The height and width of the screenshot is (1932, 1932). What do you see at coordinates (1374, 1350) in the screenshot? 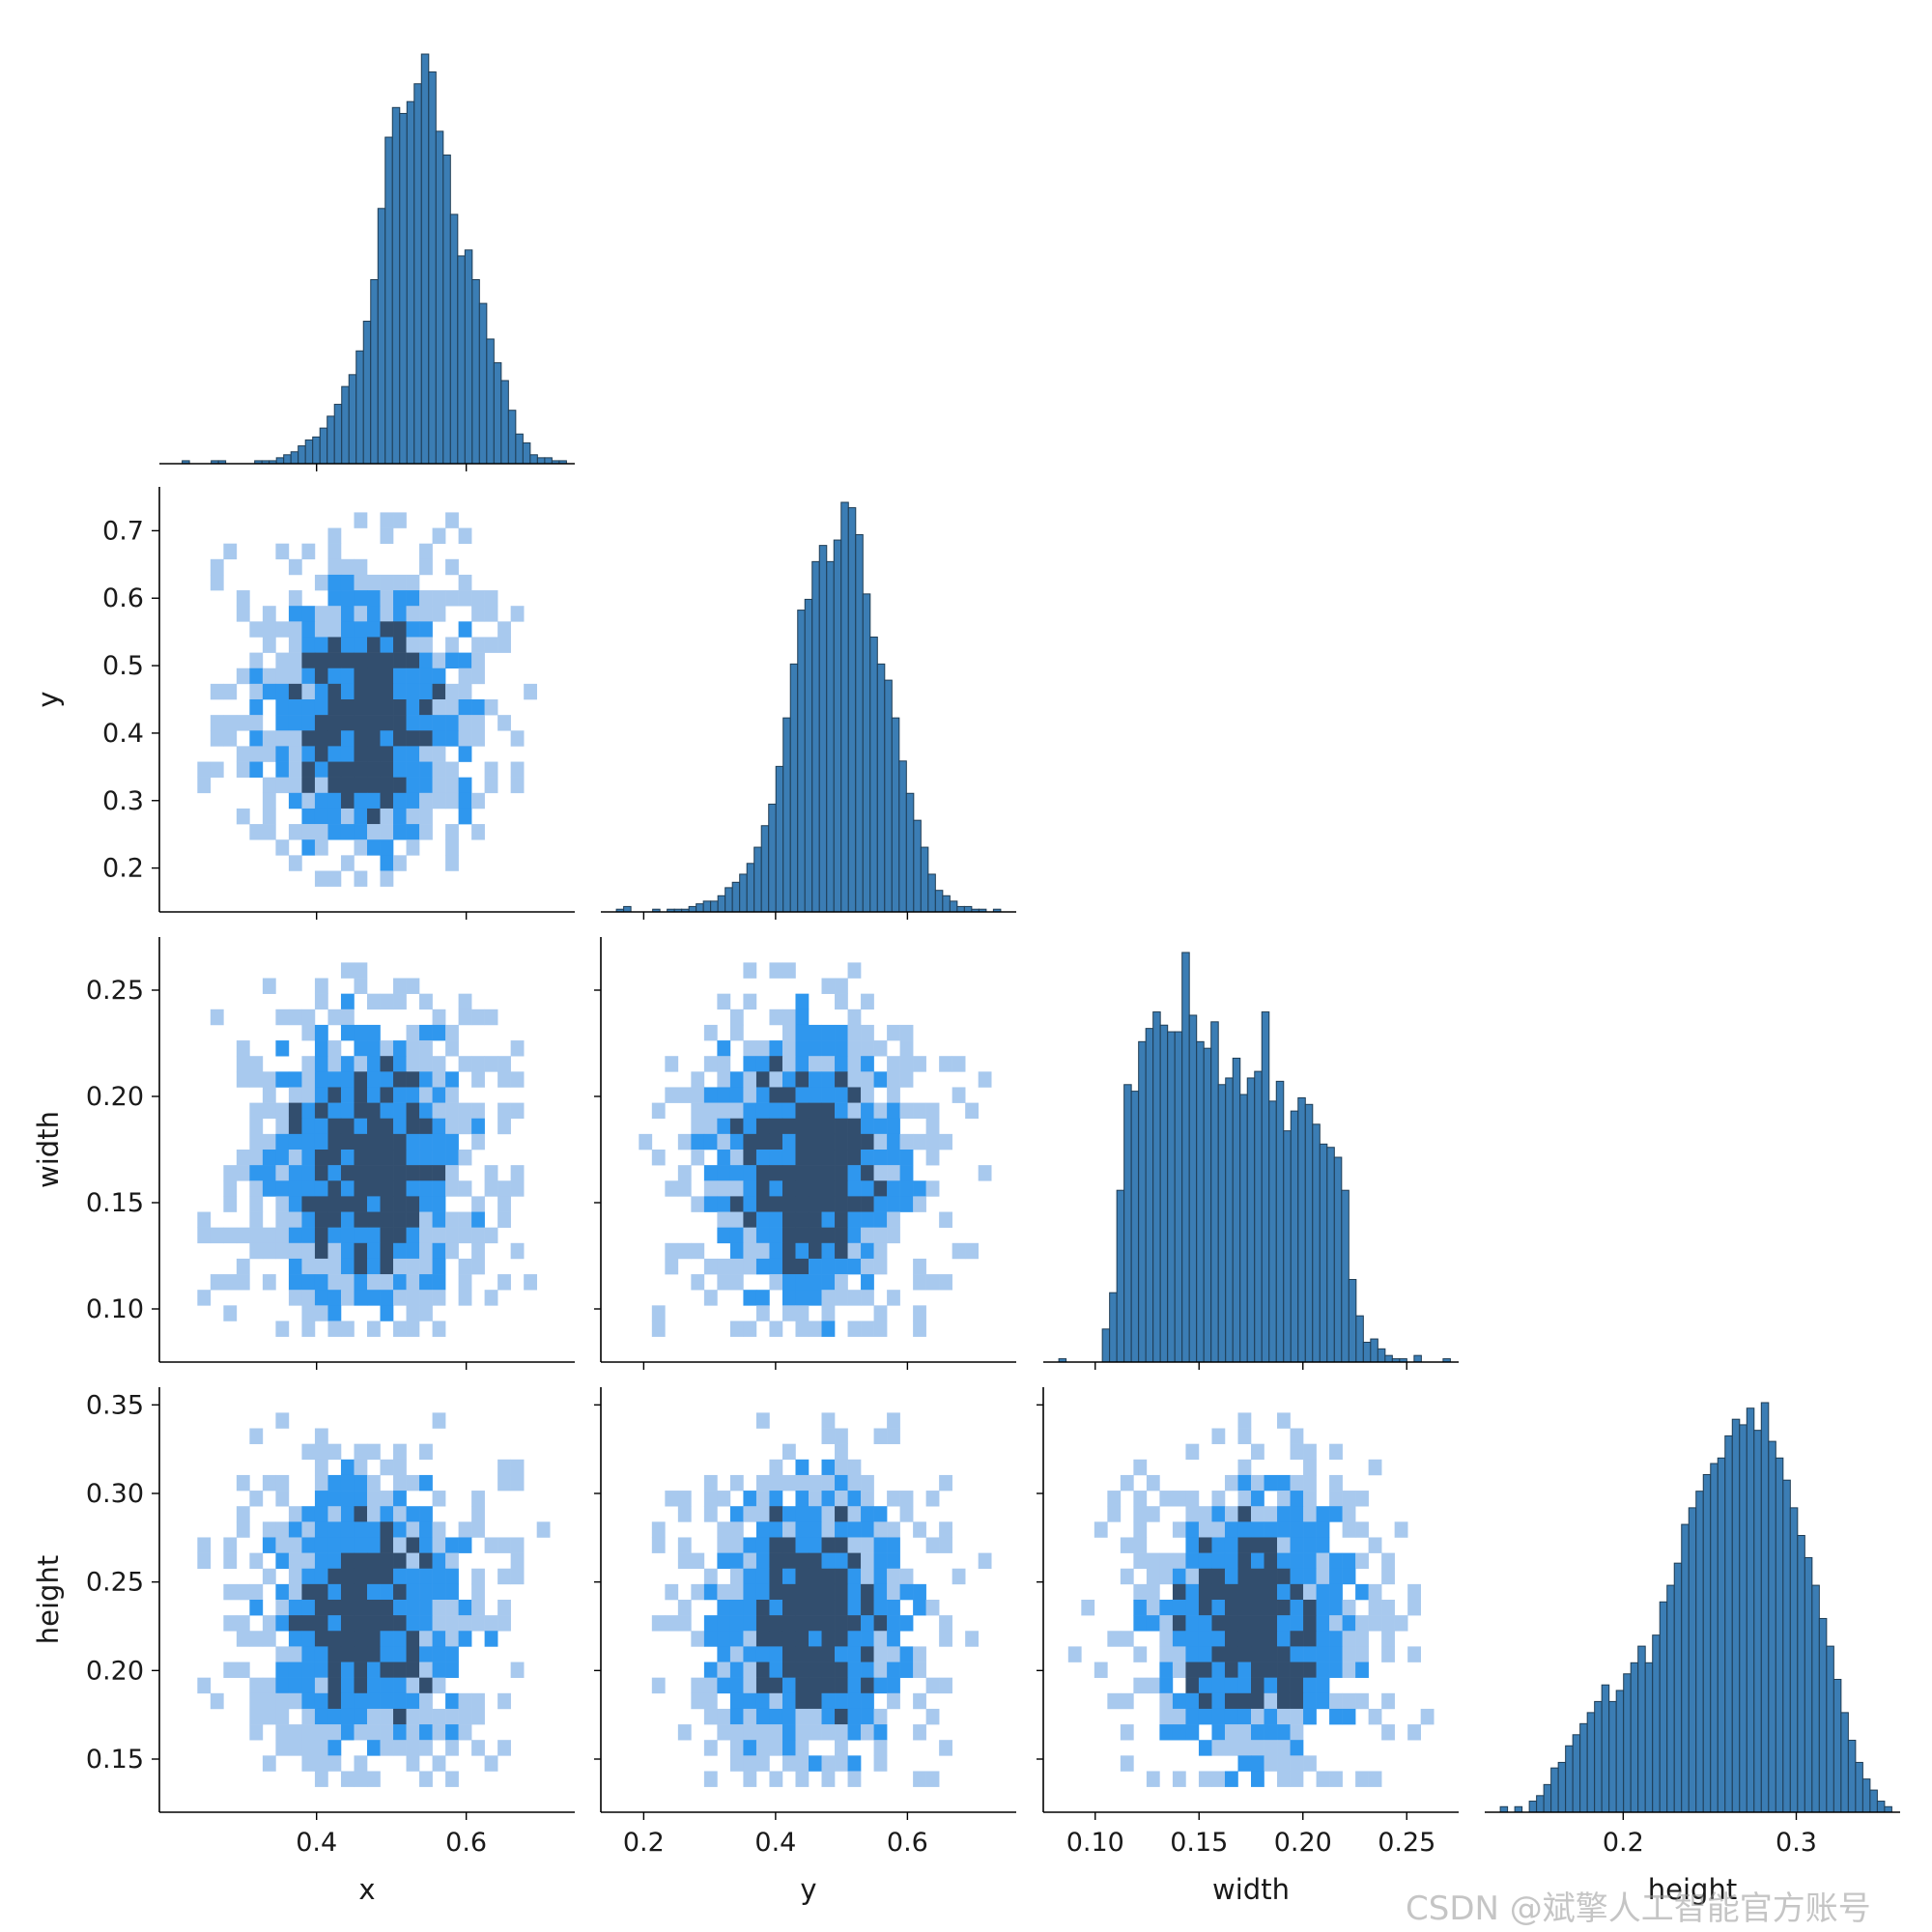
I see `hist-bar-width` at bounding box center [1374, 1350].